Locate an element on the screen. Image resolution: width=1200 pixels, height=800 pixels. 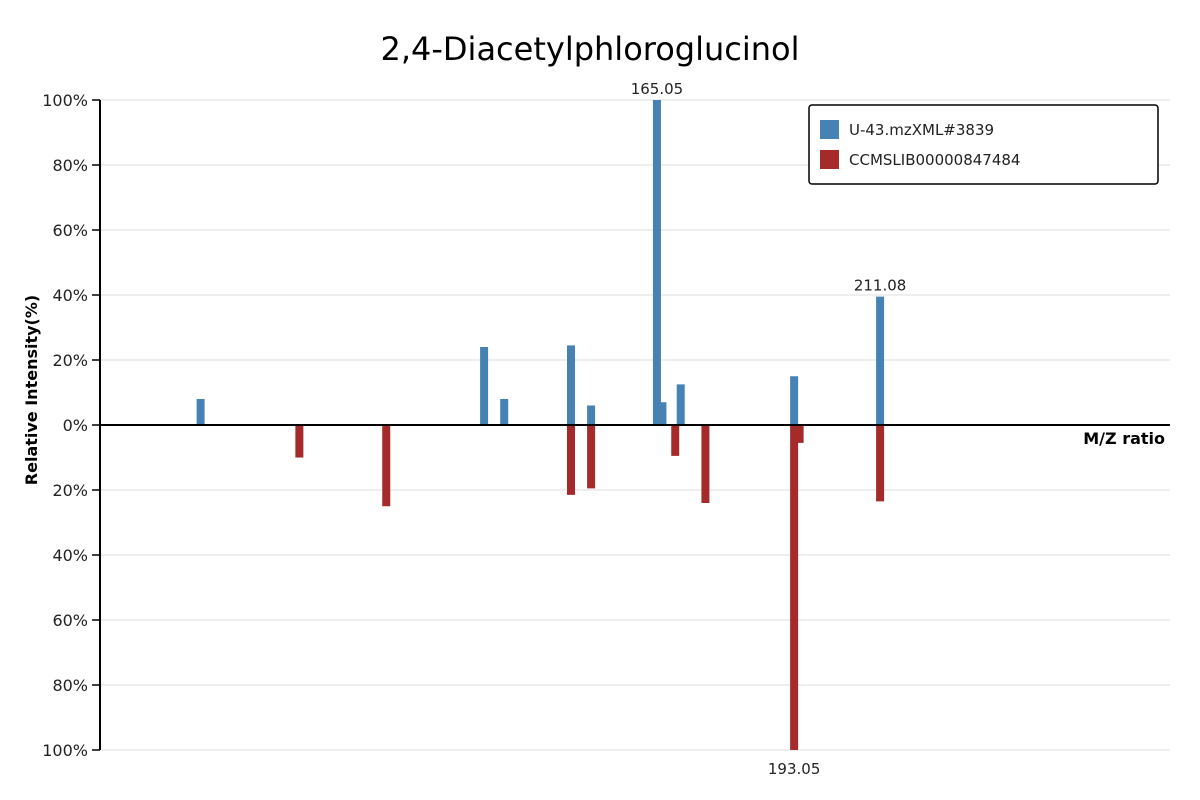
legend-box is located at coordinates (983, 144).